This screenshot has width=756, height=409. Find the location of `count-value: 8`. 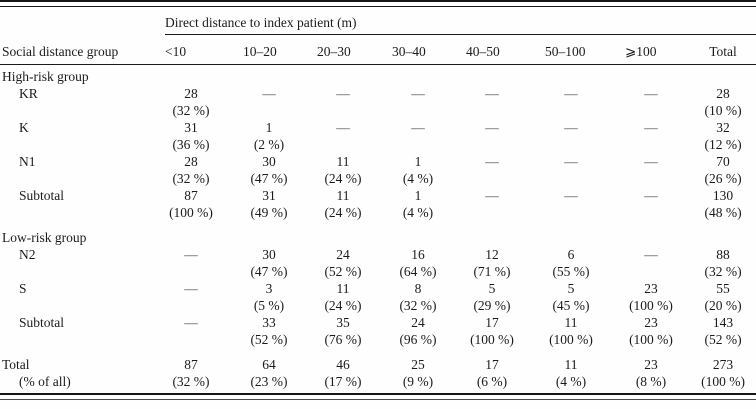

count-value: 8 is located at coordinates (418, 288).